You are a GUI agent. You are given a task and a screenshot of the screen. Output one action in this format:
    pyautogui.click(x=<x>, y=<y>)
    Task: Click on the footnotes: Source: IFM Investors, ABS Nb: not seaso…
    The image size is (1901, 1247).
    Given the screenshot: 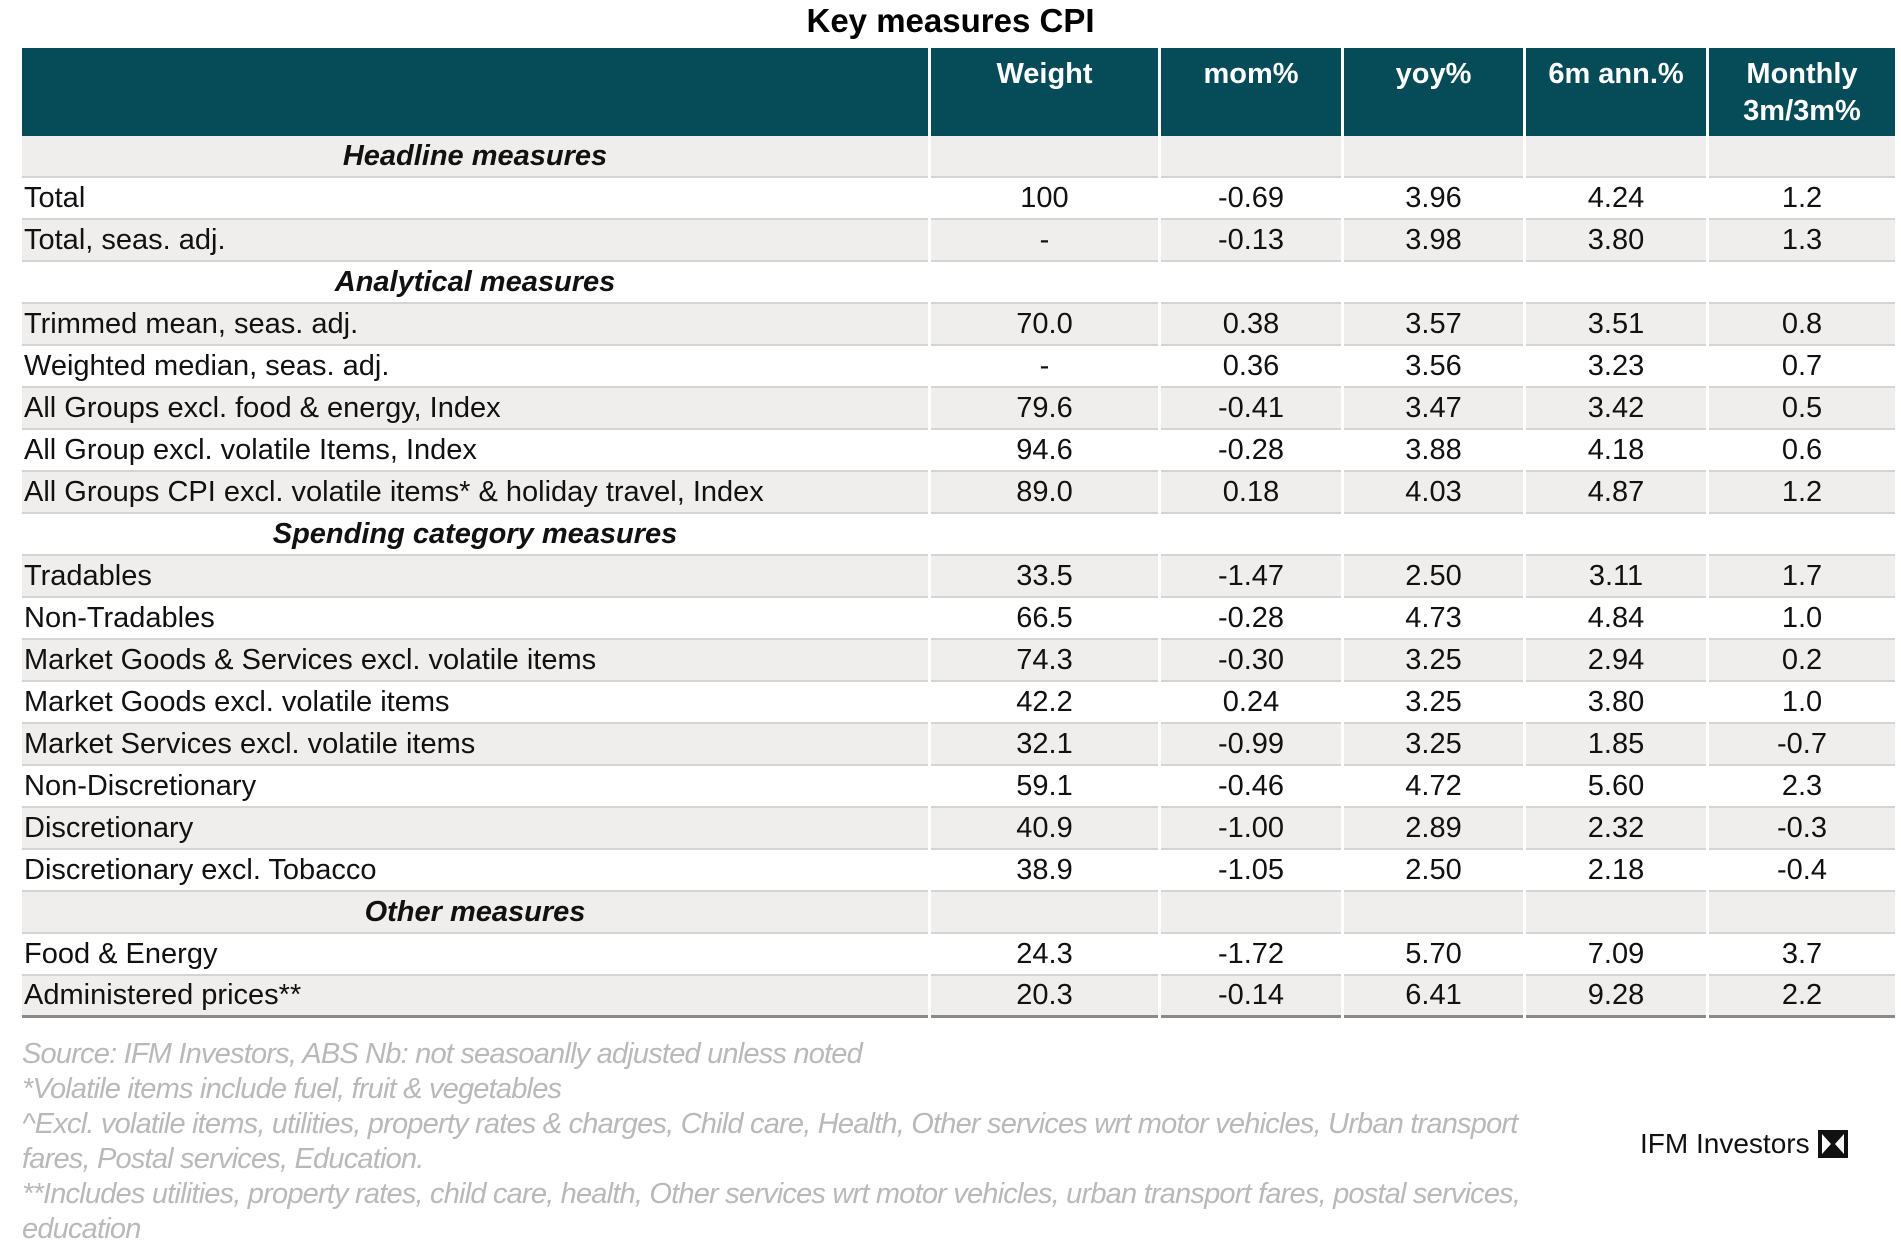 What is the action you would take?
    pyautogui.click(x=802, y=1142)
    